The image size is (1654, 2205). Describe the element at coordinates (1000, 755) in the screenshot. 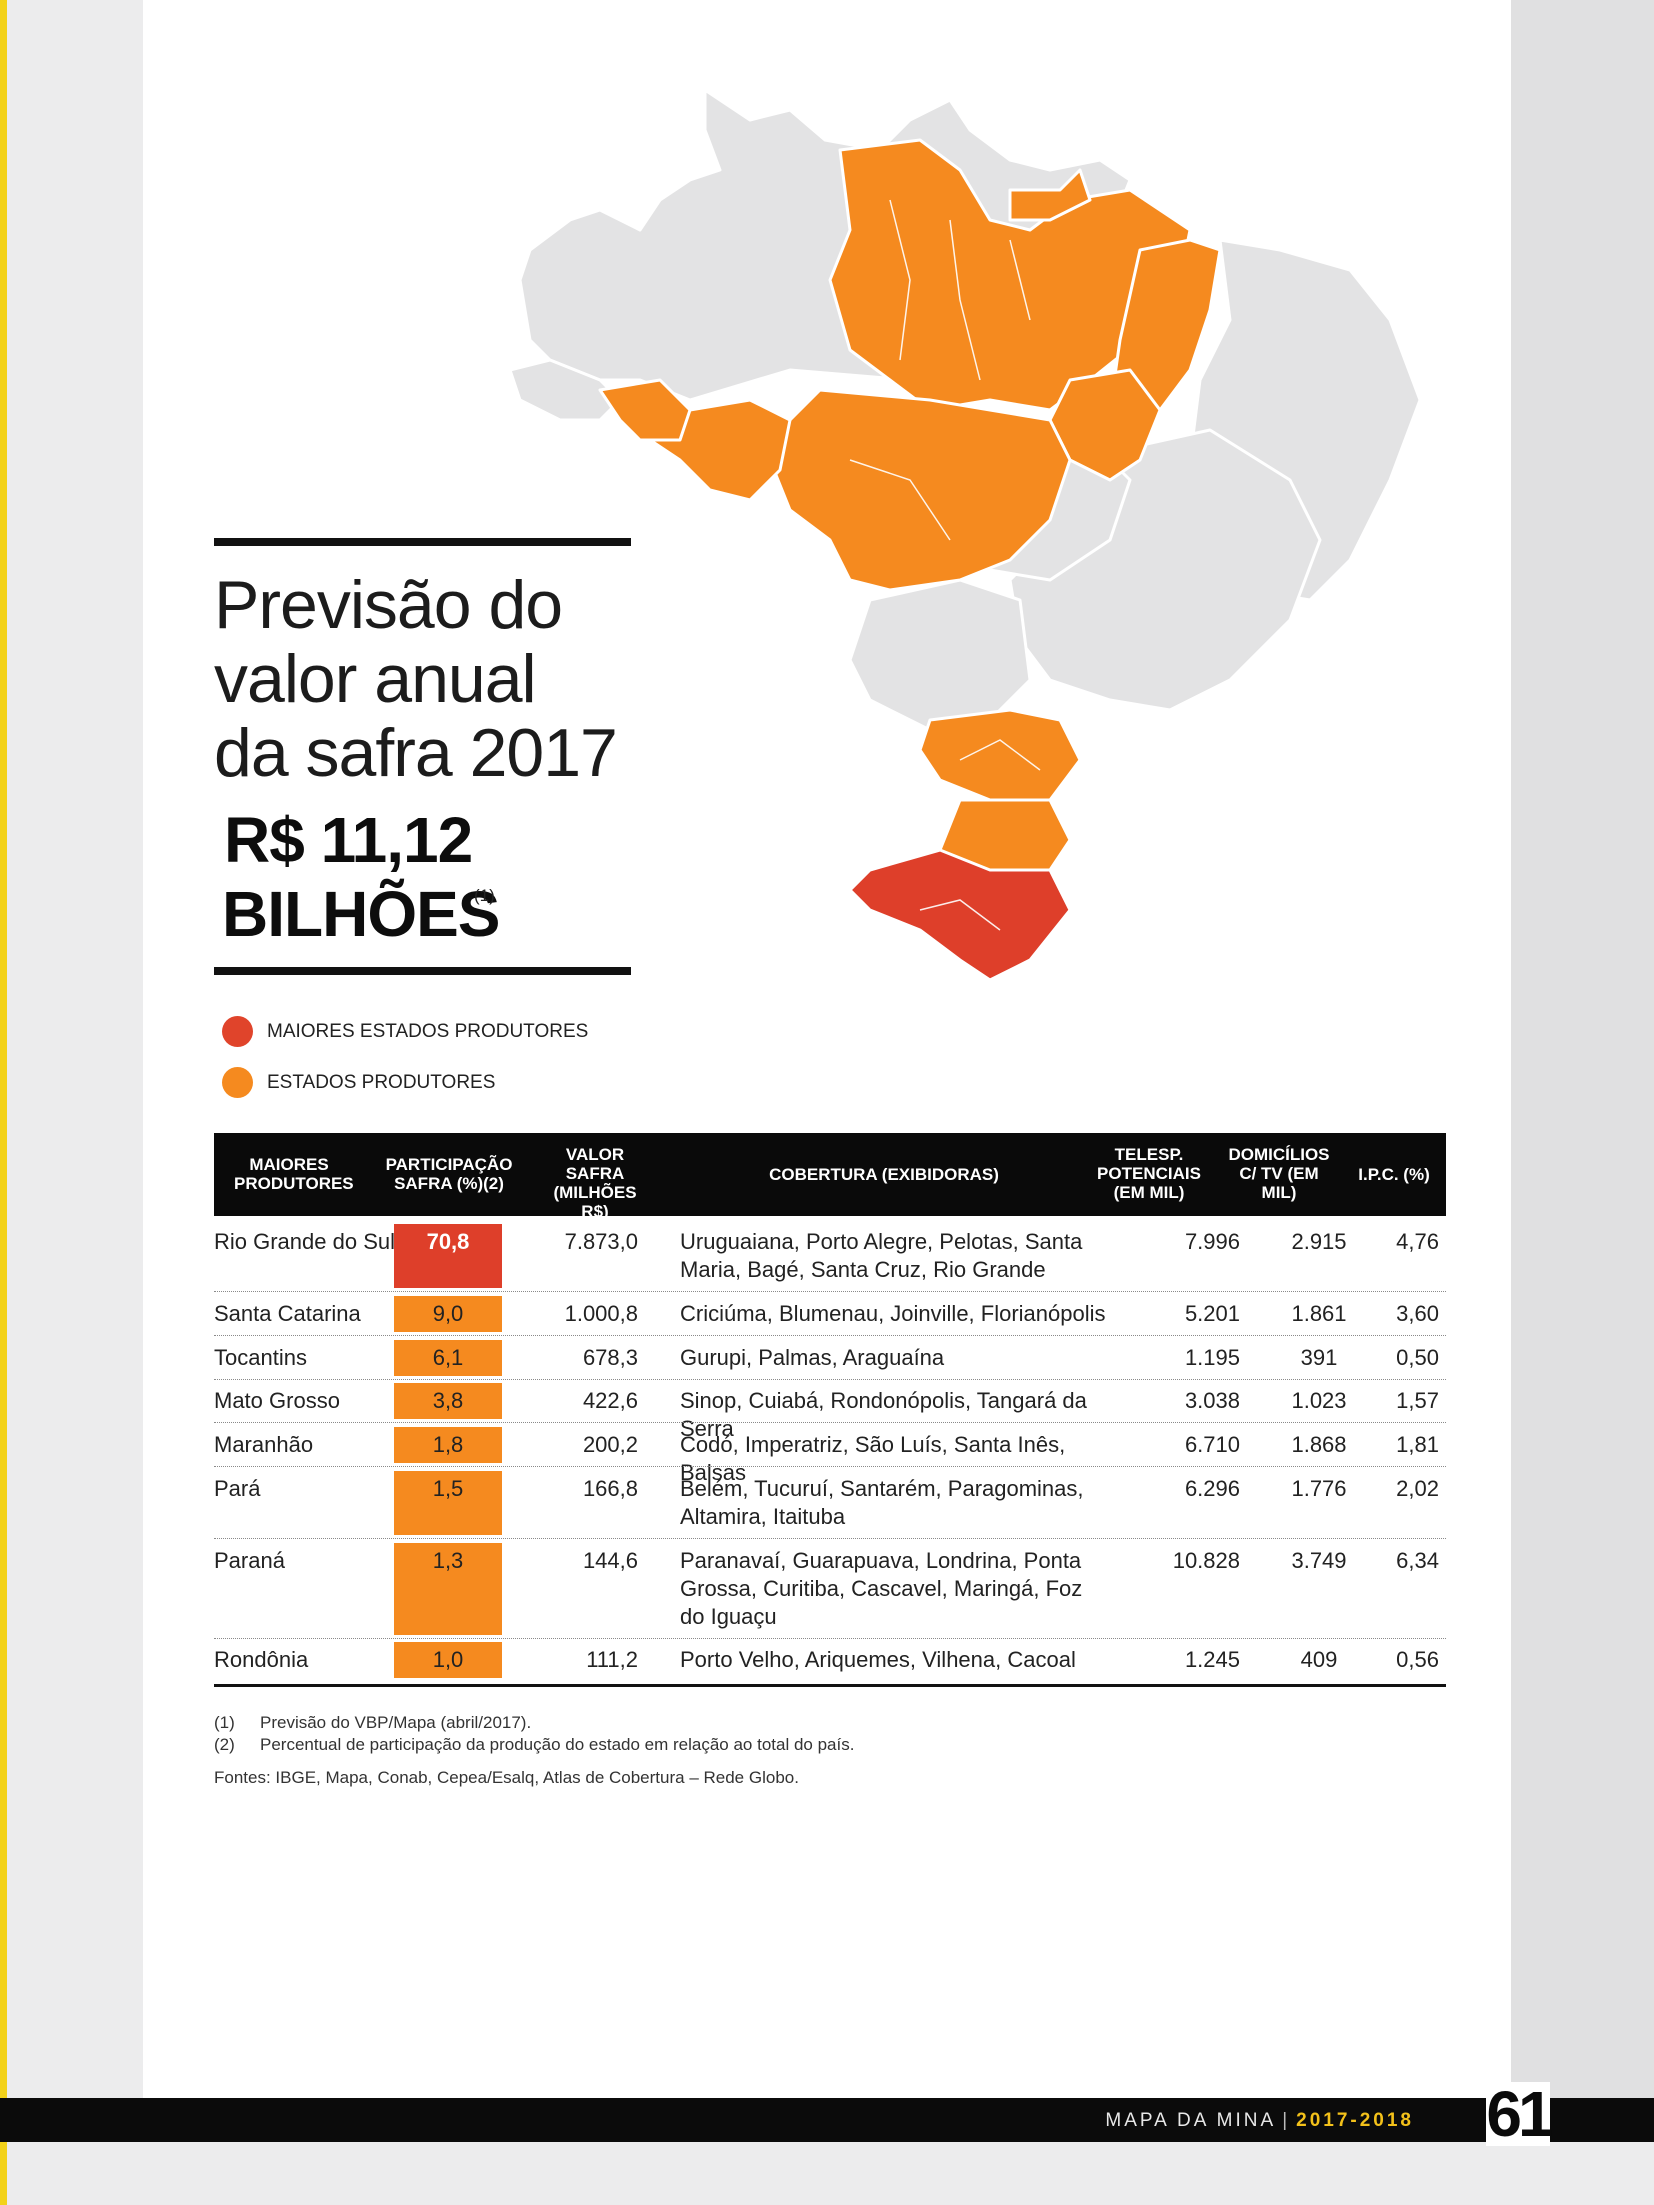

I see `map-parana` at that location.